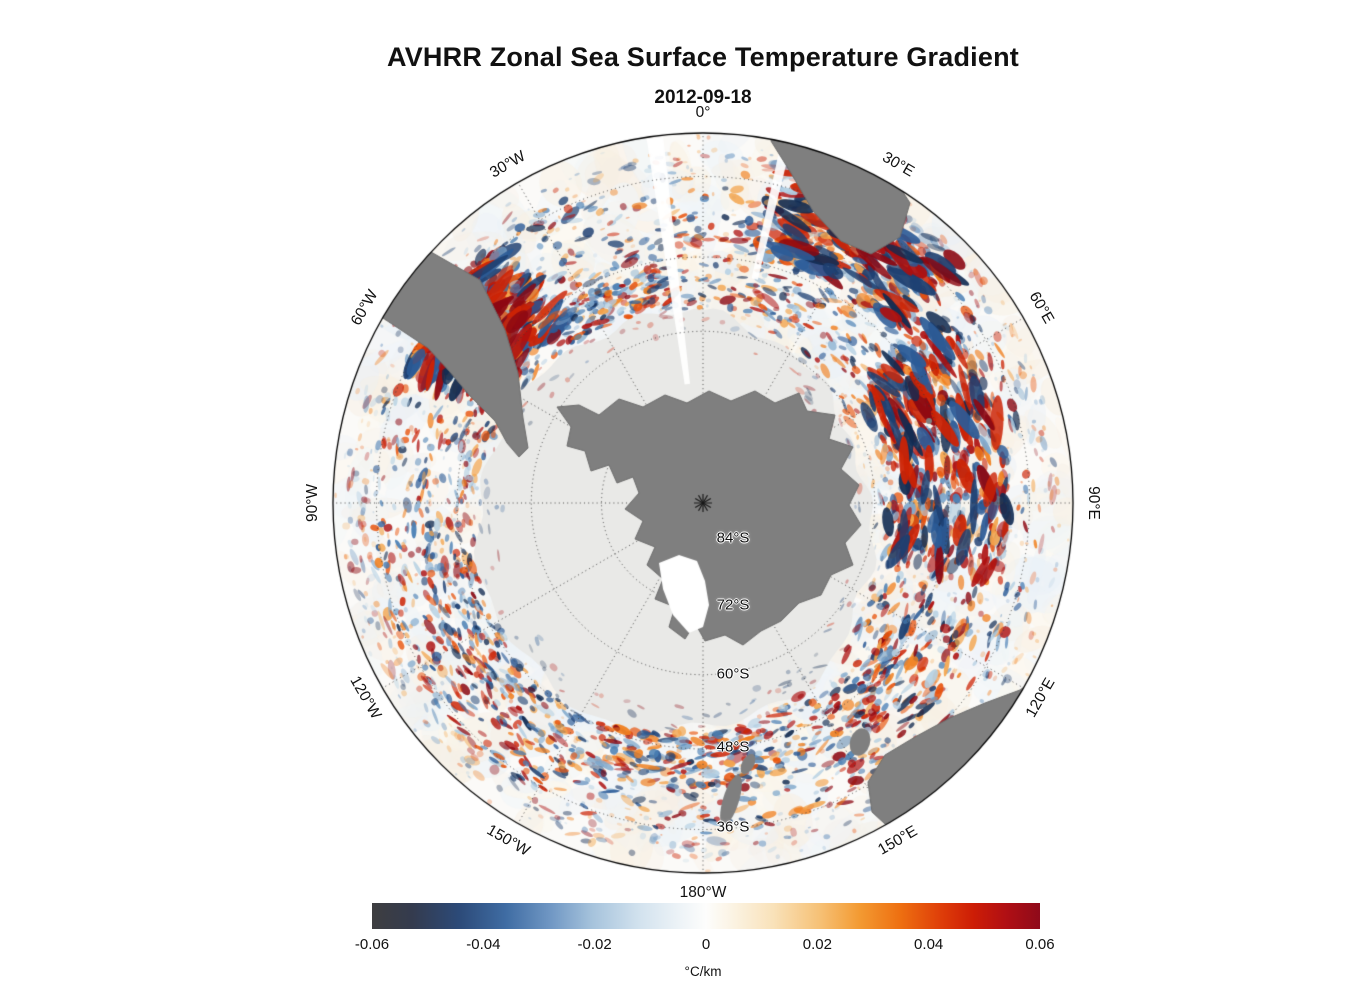  What do you see at coordinates (594, 944) in the screenshot?
I see `colorbar-tick: -0.02` at bounding box center [594, 944].